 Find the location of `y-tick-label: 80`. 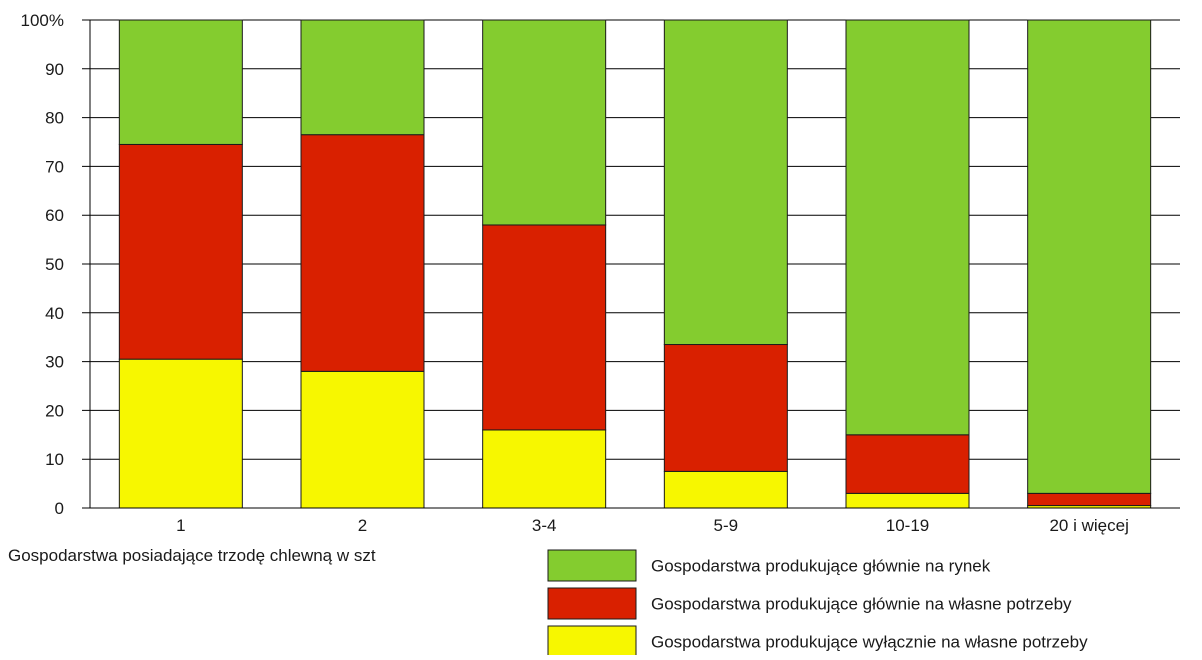

y-tick-label: 80 is located at coordinates (54, 118).